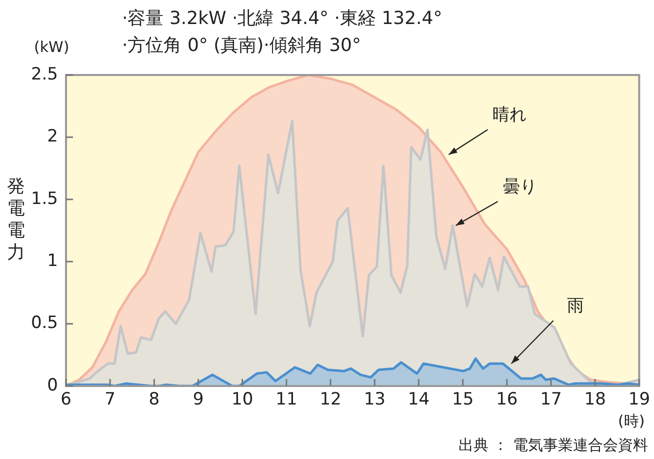  Describe the element at coordinates (44, 74) in the screenshot. I see `y-tick-label: 2.5` at that location.